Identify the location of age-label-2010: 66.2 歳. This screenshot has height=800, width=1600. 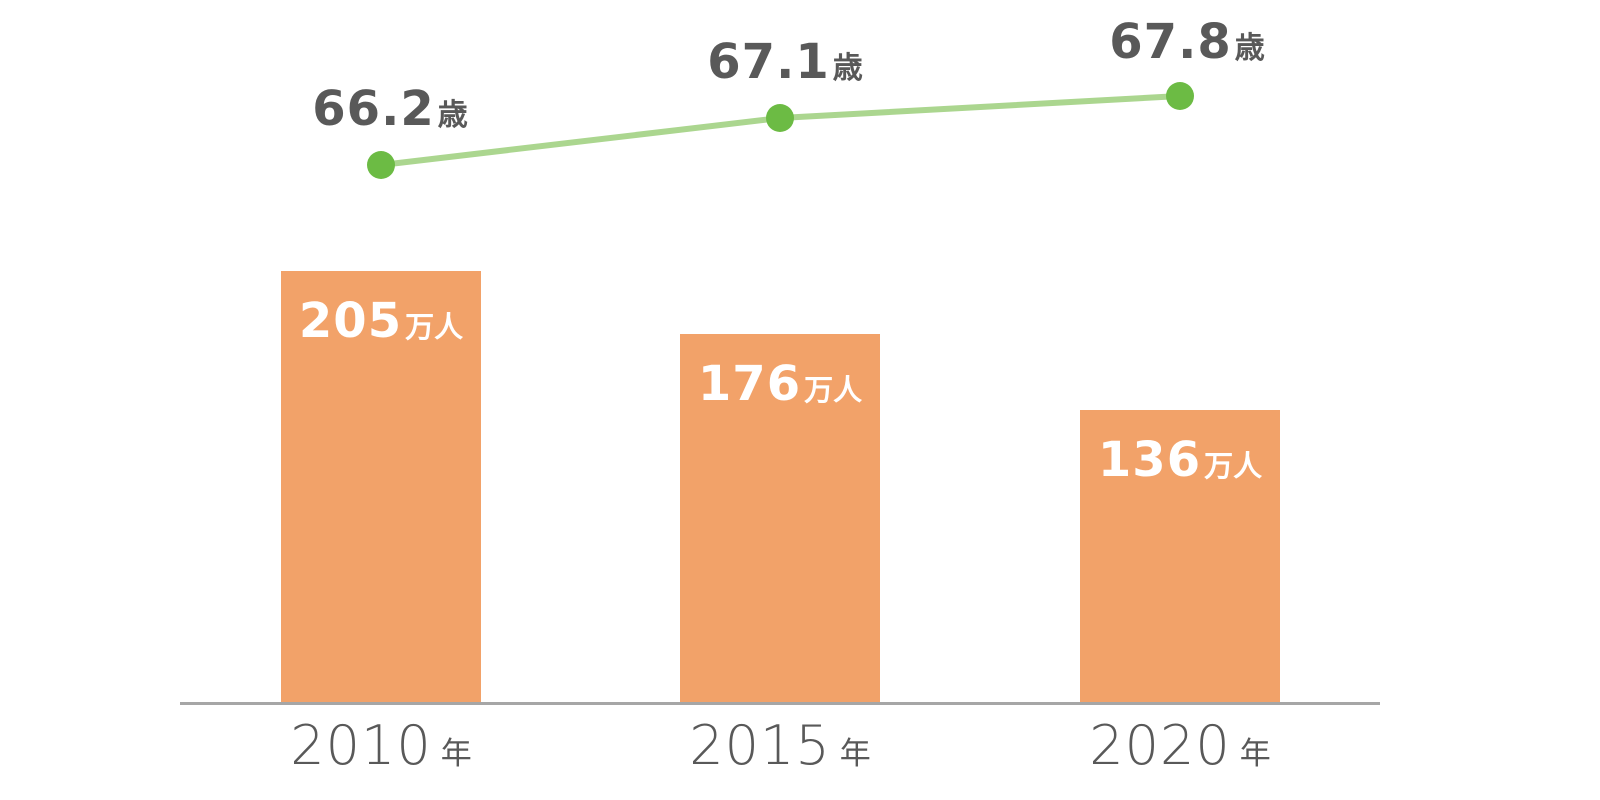
(390, 109).